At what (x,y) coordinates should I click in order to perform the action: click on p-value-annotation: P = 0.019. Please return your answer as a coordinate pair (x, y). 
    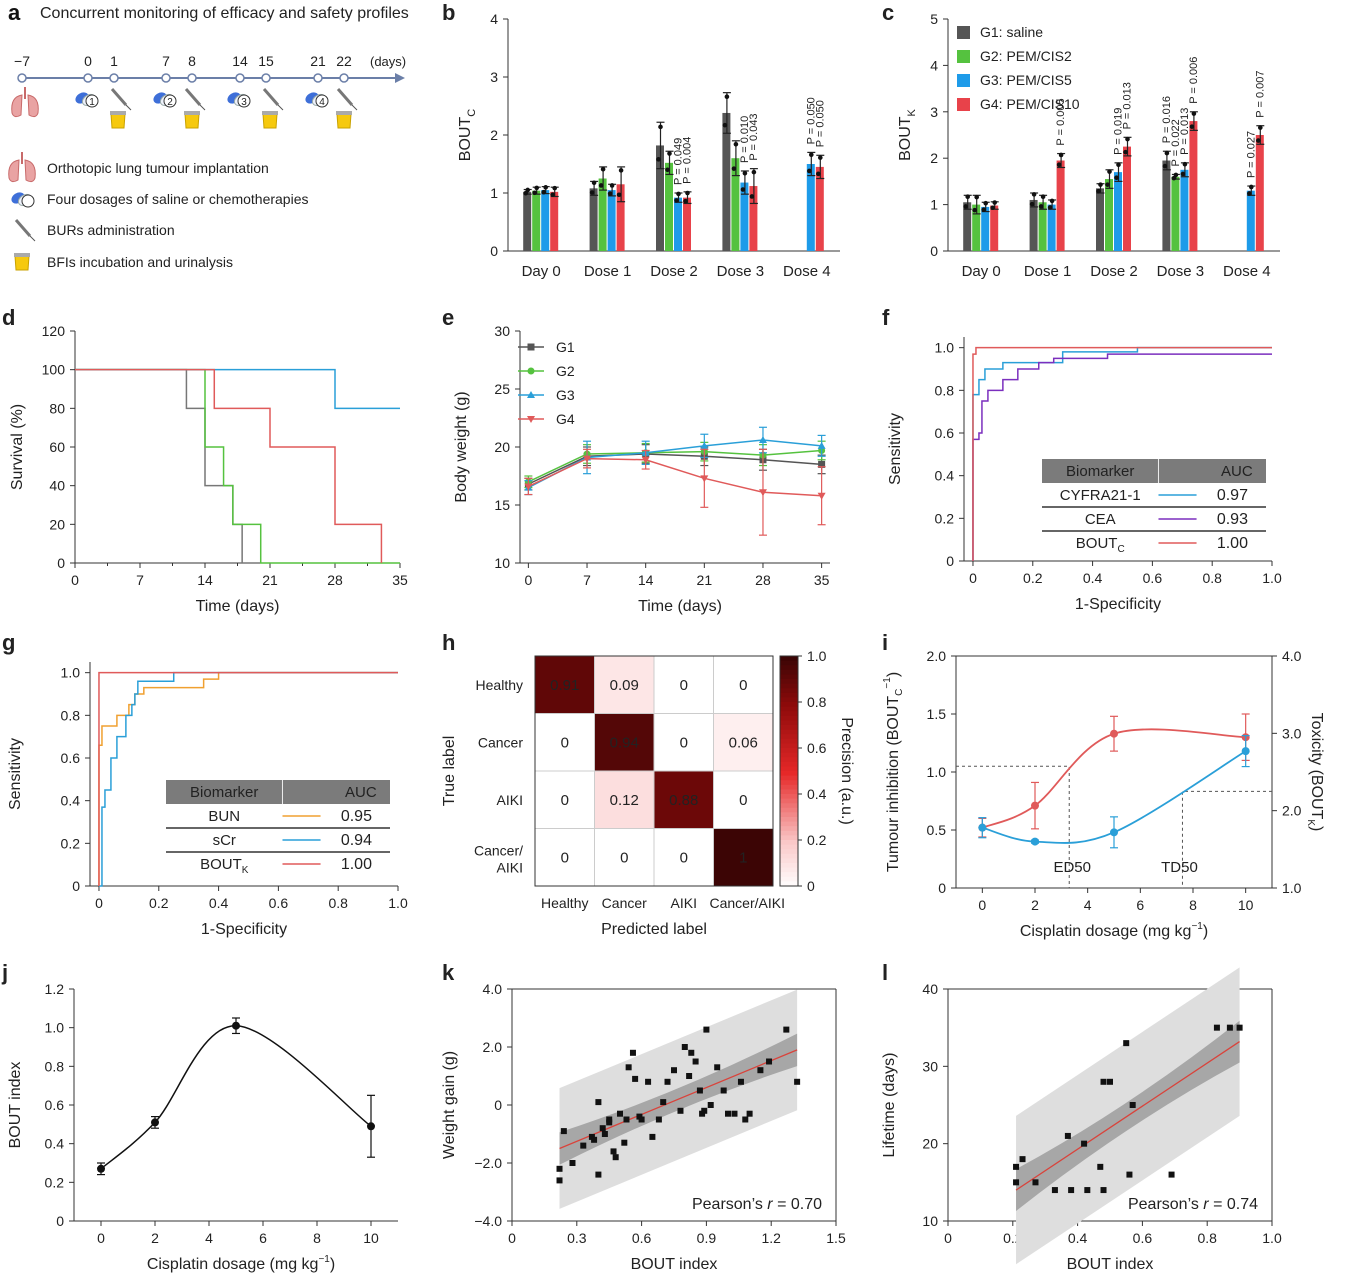
    Looking at the image, I should click on (1119, 131).